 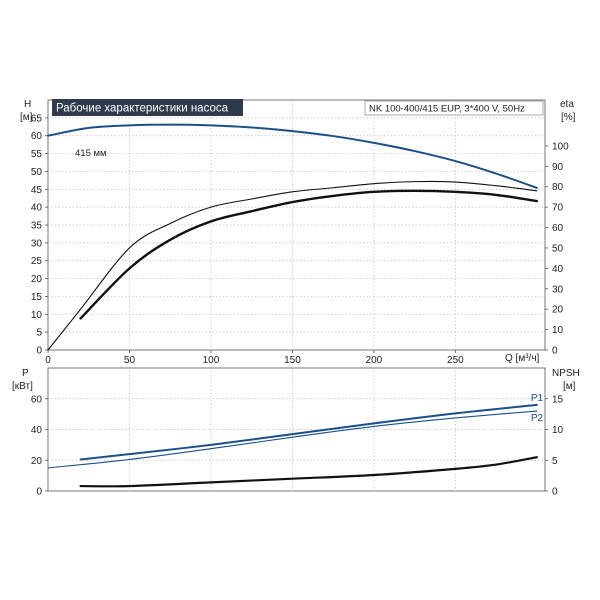 What do you see at coordinates (374, 360) in the screenshot?
I see `x-tick-label: 200` at bounding box center [374, 360].